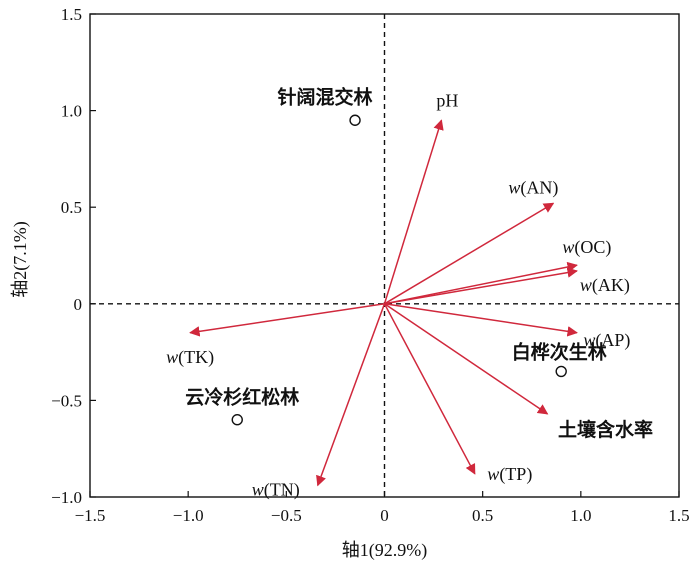 The height and width of the screenshot is (572, 700). What do you see at coordinates (66, 497) in the screenshot?
I see `y-tick-label: −1.0` at bounding box center [66, 497].